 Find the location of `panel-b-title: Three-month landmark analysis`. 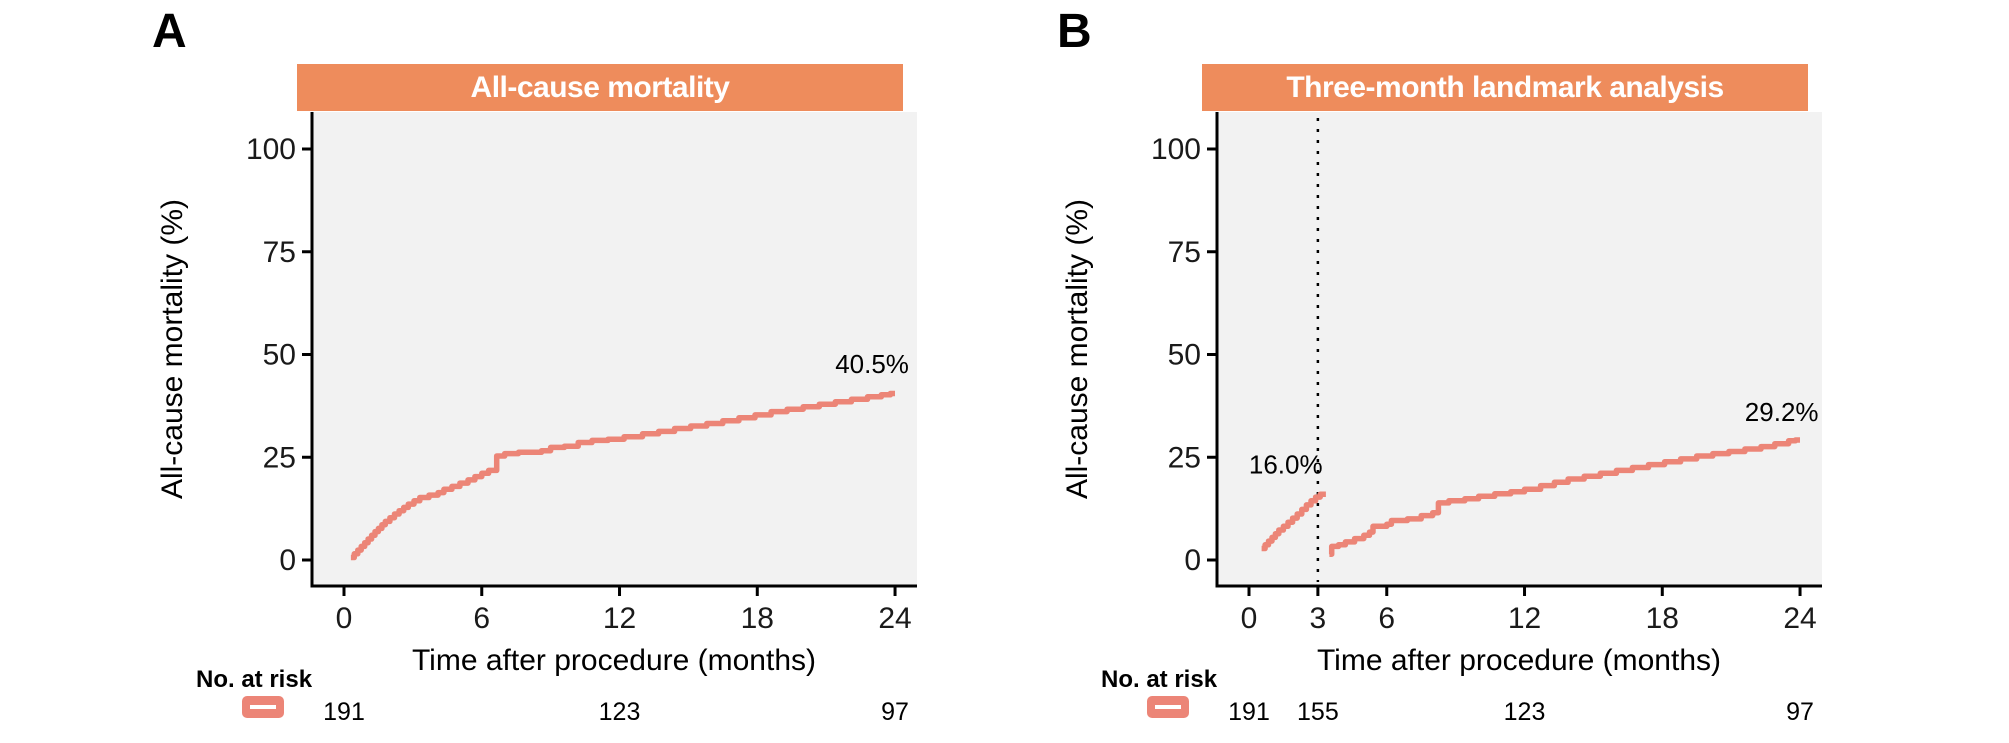

panel-b-title: Three-month landmark analysis is located at coordinates (1505, 87).